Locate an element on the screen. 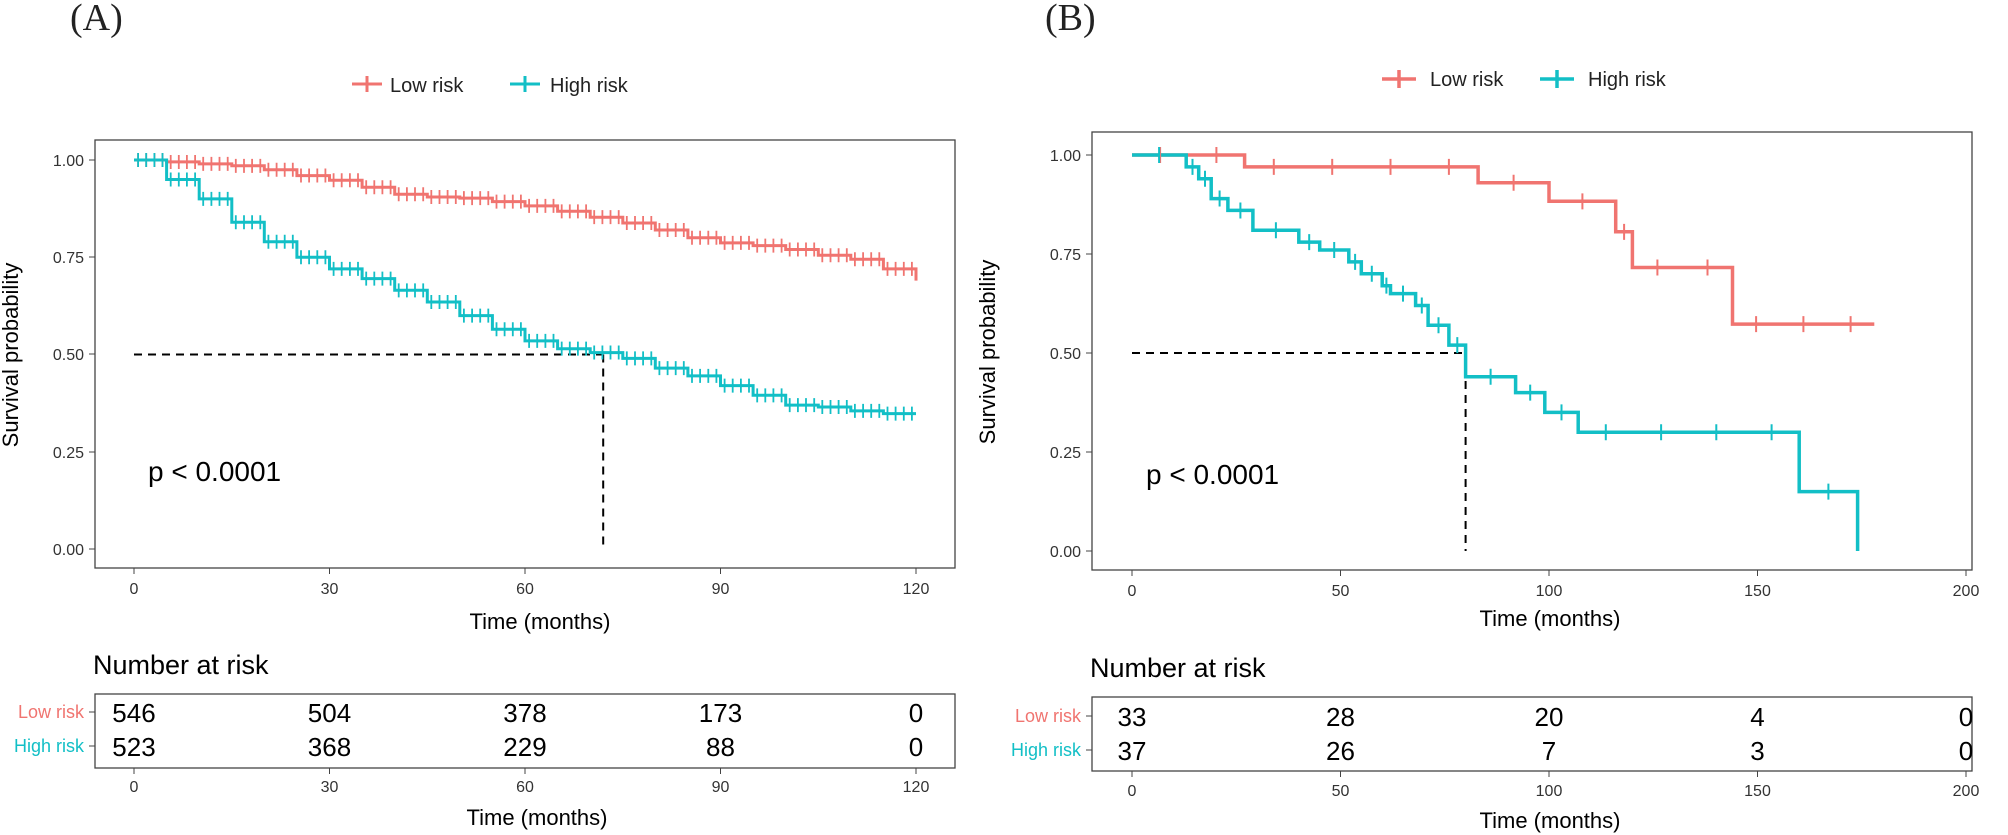  panel-b-ylabel: Survival probability is located at coordinates (987, 352).